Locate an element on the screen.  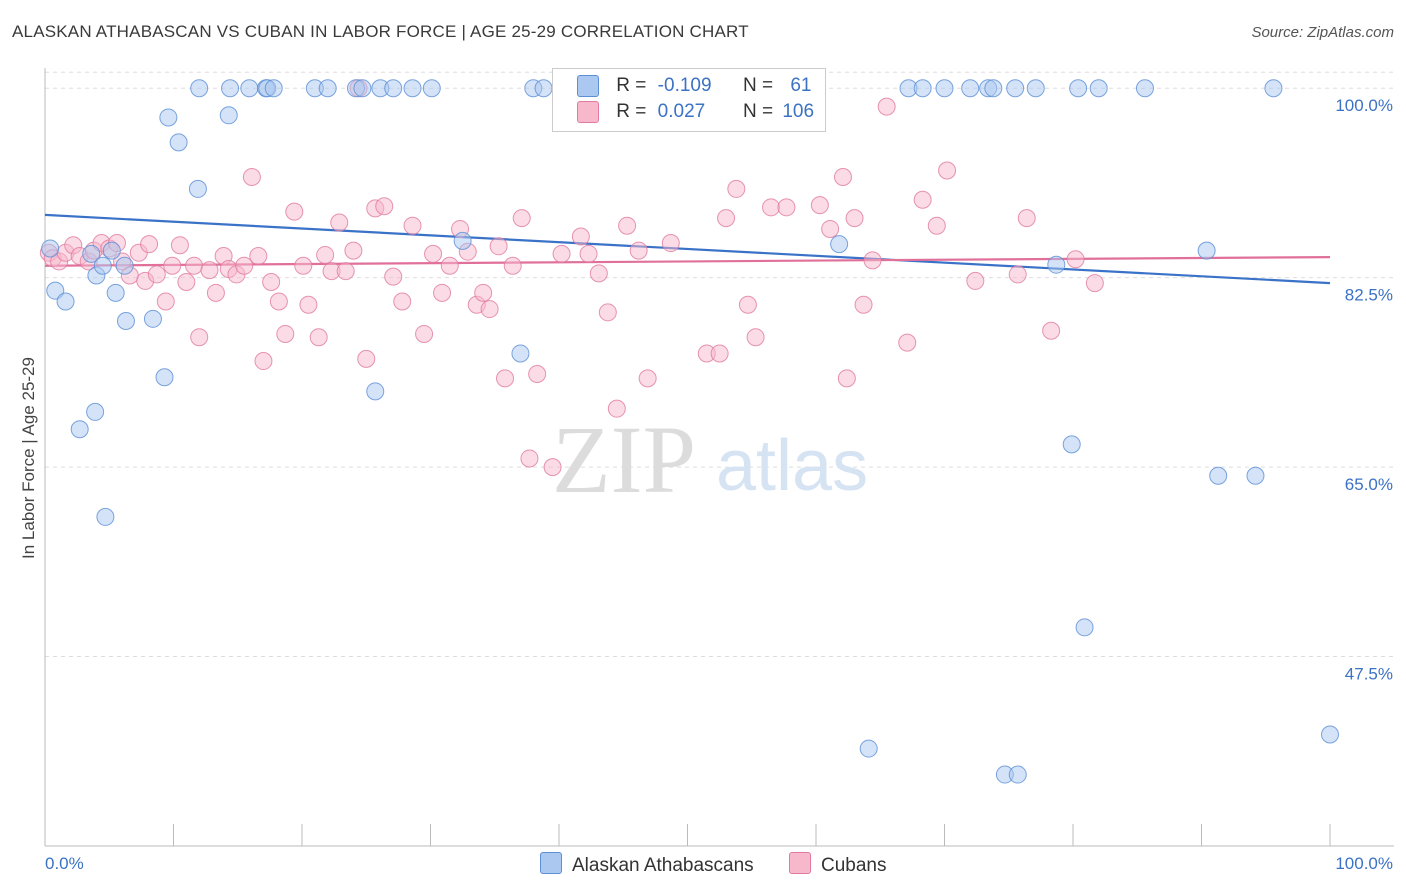
legend-swatch-athabascan is located at coordinates (588, 86).